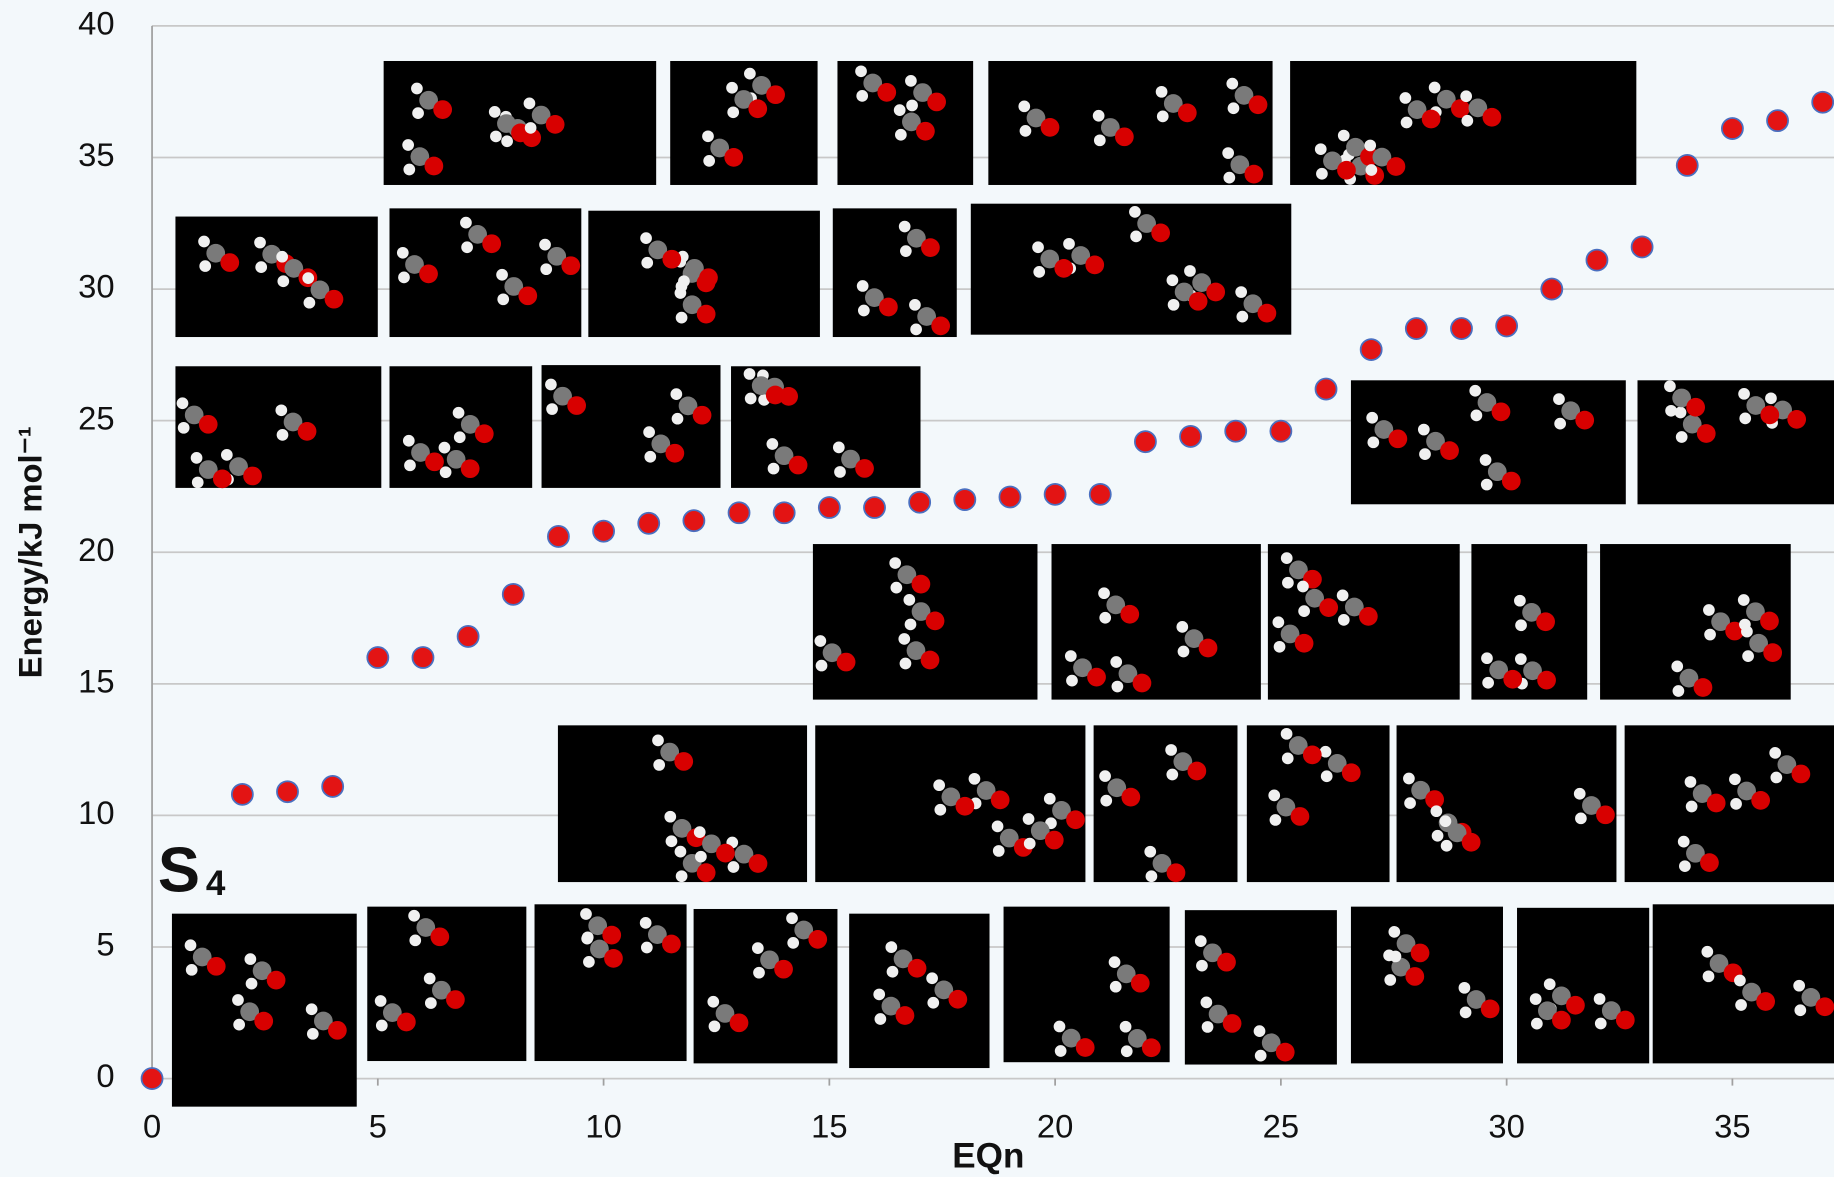 The width and height of the screenshot is (1834, 1177). I want to click on x-axis-label: EQn, so click(988, 1155).